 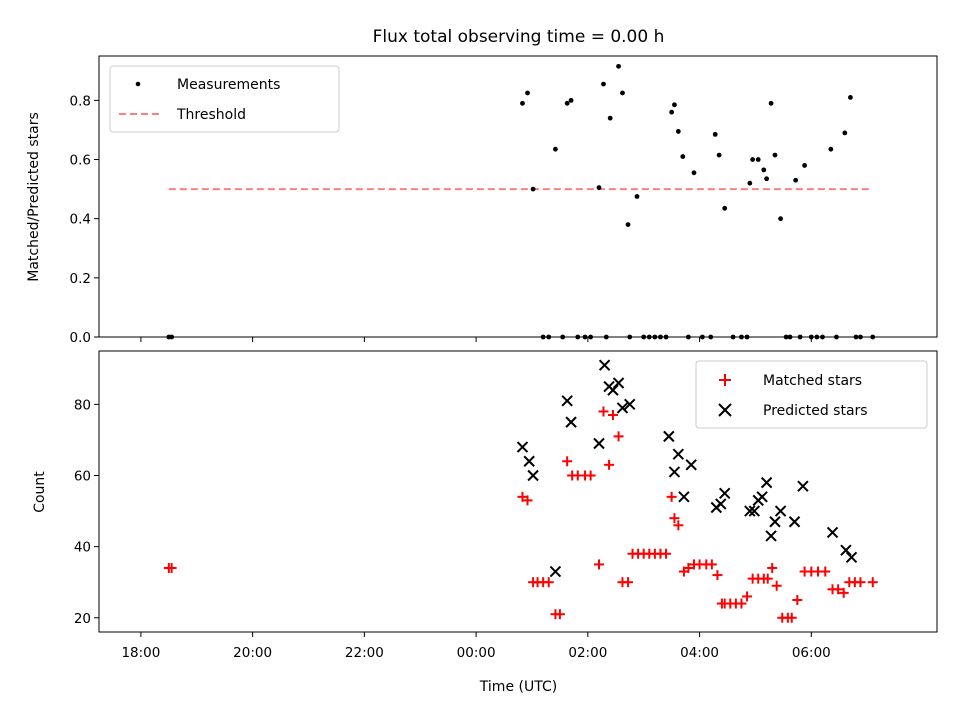 I want to click on x-tick-label: 18:00, so click(x=140, y=653).